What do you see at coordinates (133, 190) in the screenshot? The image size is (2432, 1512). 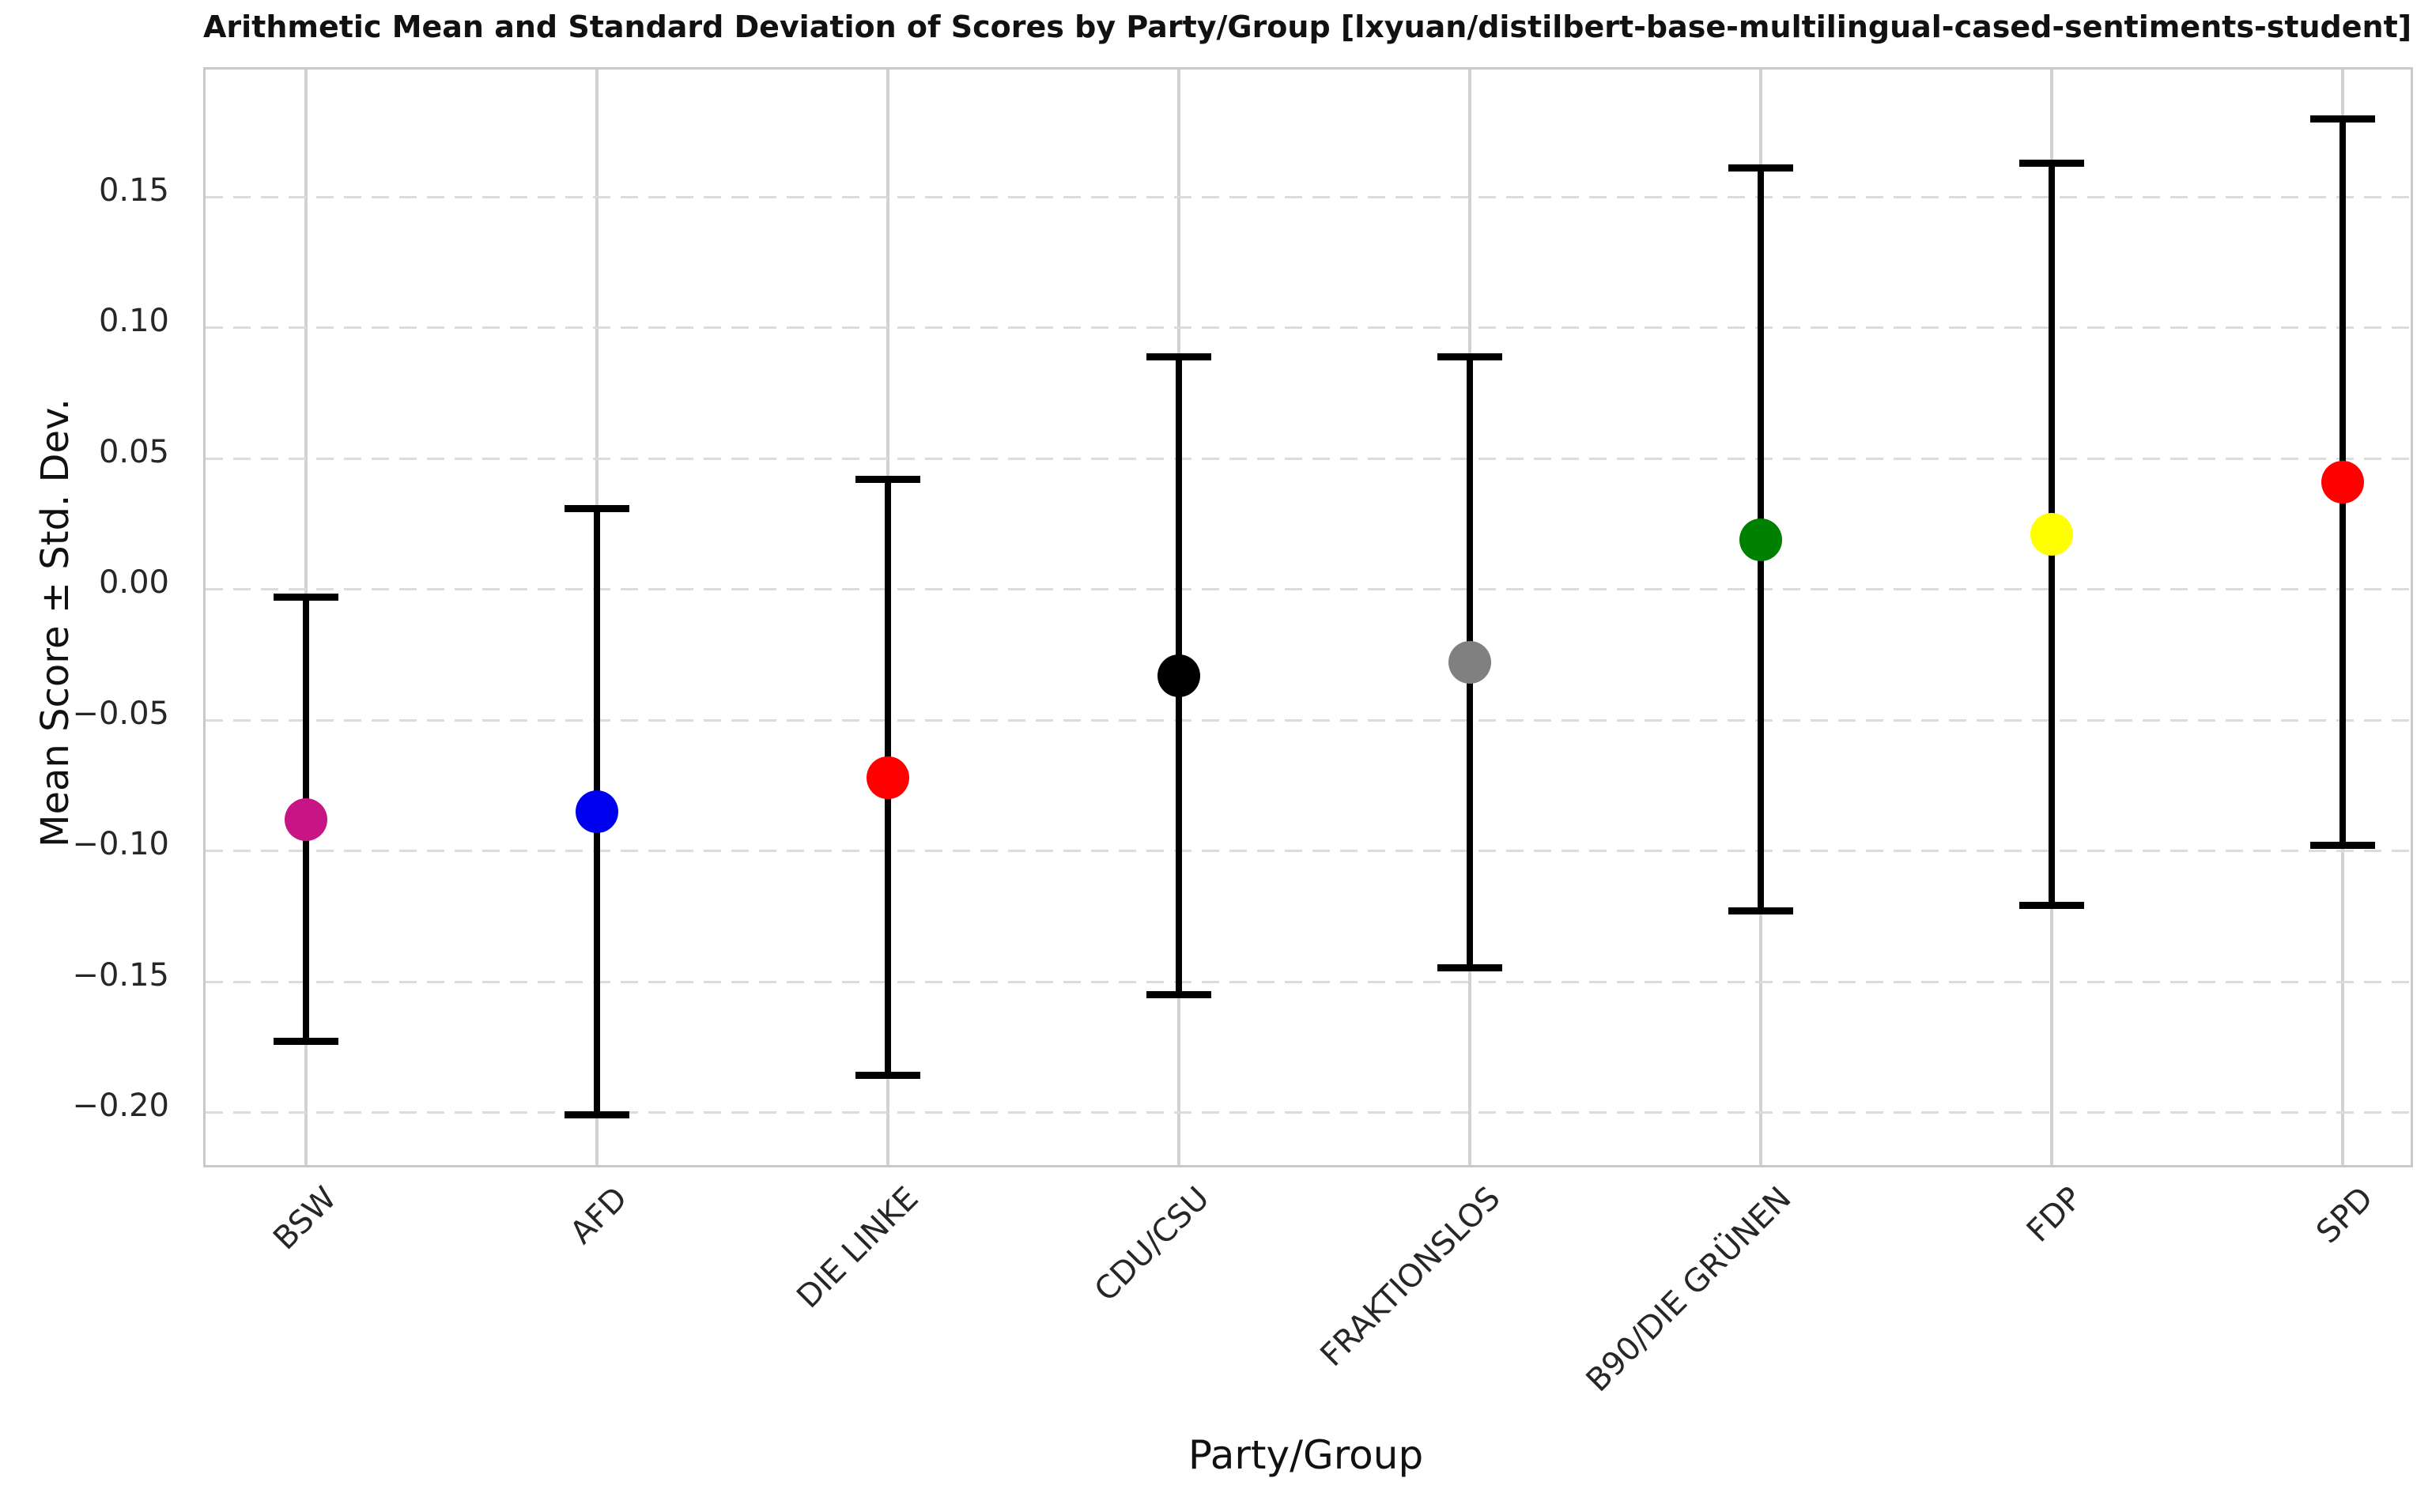 I see `y-tick-label: 0.15` at bounding box center [133, 190].